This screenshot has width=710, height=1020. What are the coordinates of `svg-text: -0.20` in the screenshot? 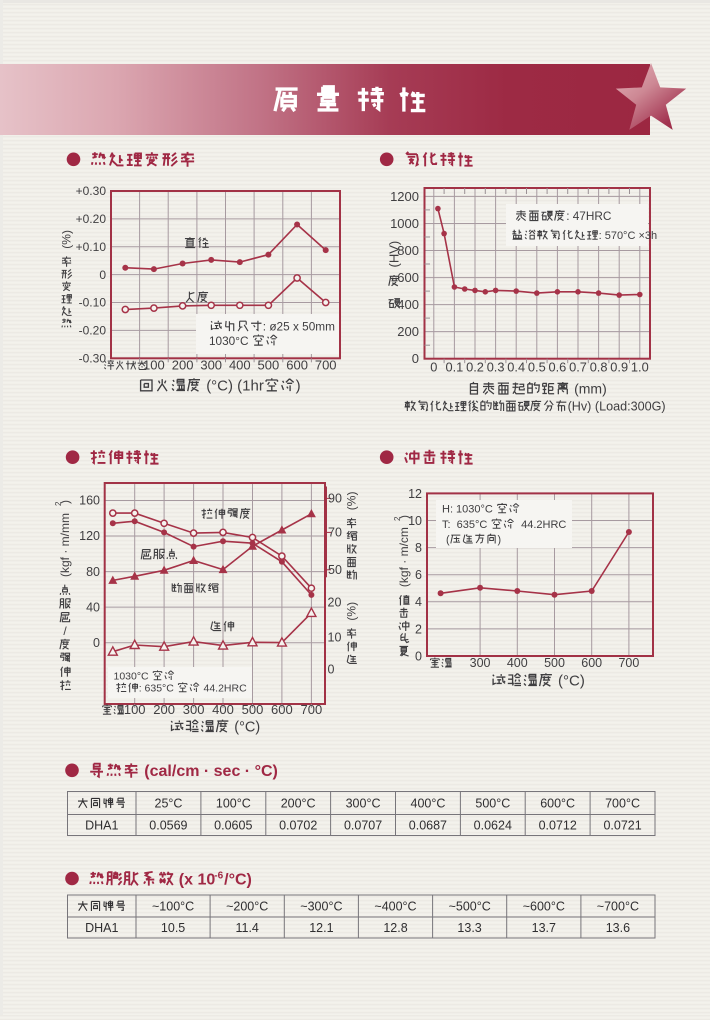 It's located at (93, 331).